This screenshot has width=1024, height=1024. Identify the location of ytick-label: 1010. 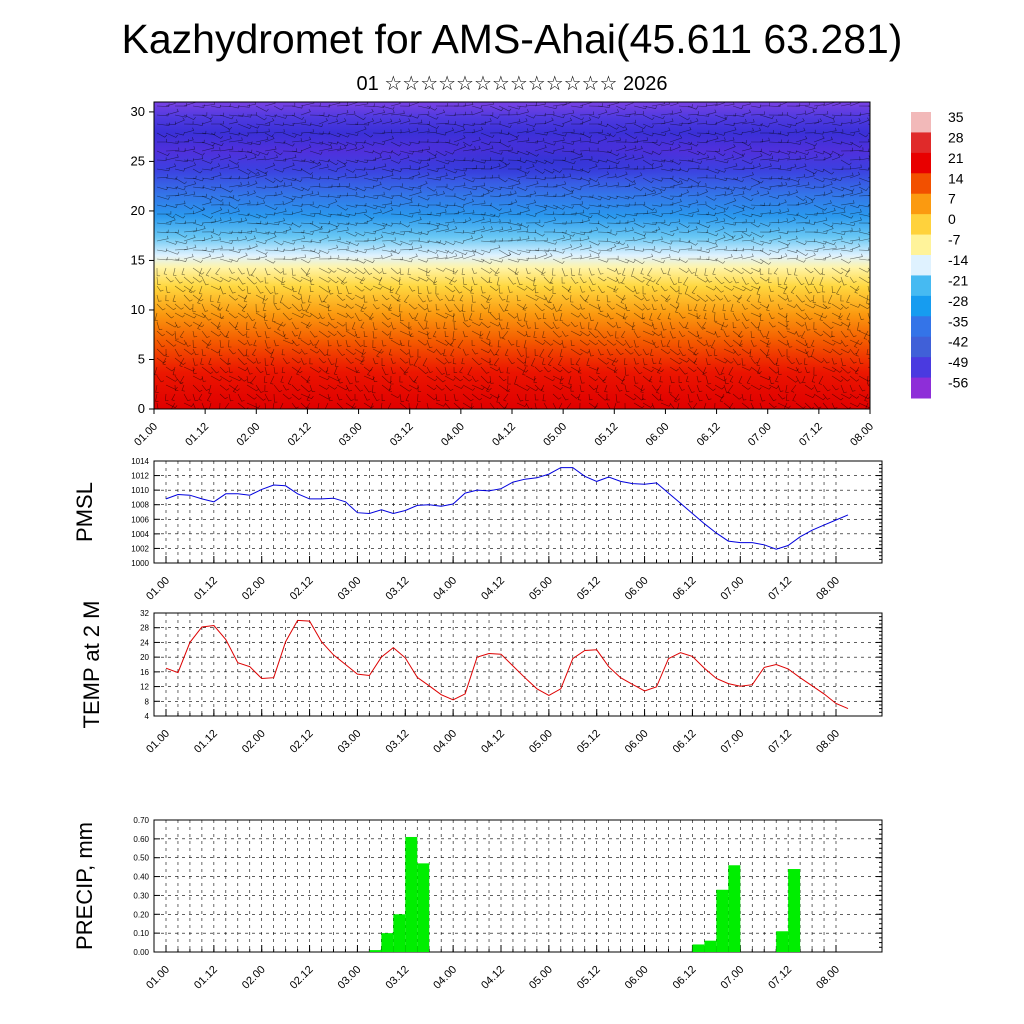
(140, 490).